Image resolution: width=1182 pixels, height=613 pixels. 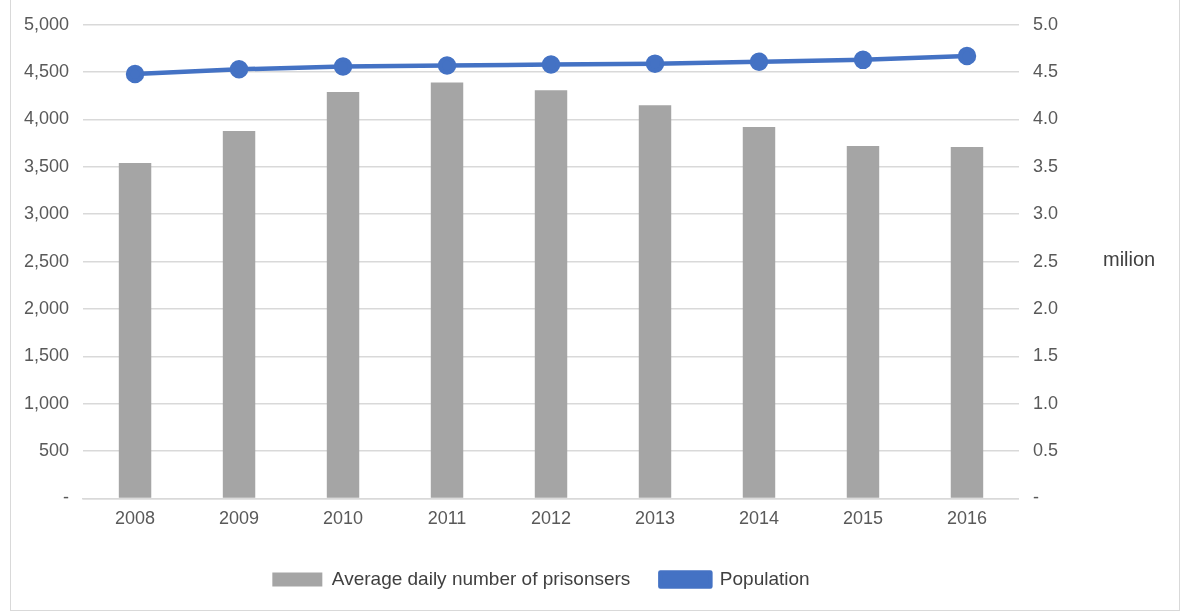 What do you see at coordinates (1129, 259) in the screenshot?
I see `y2-axis-title: milion` at bounding box center [1129, 259].